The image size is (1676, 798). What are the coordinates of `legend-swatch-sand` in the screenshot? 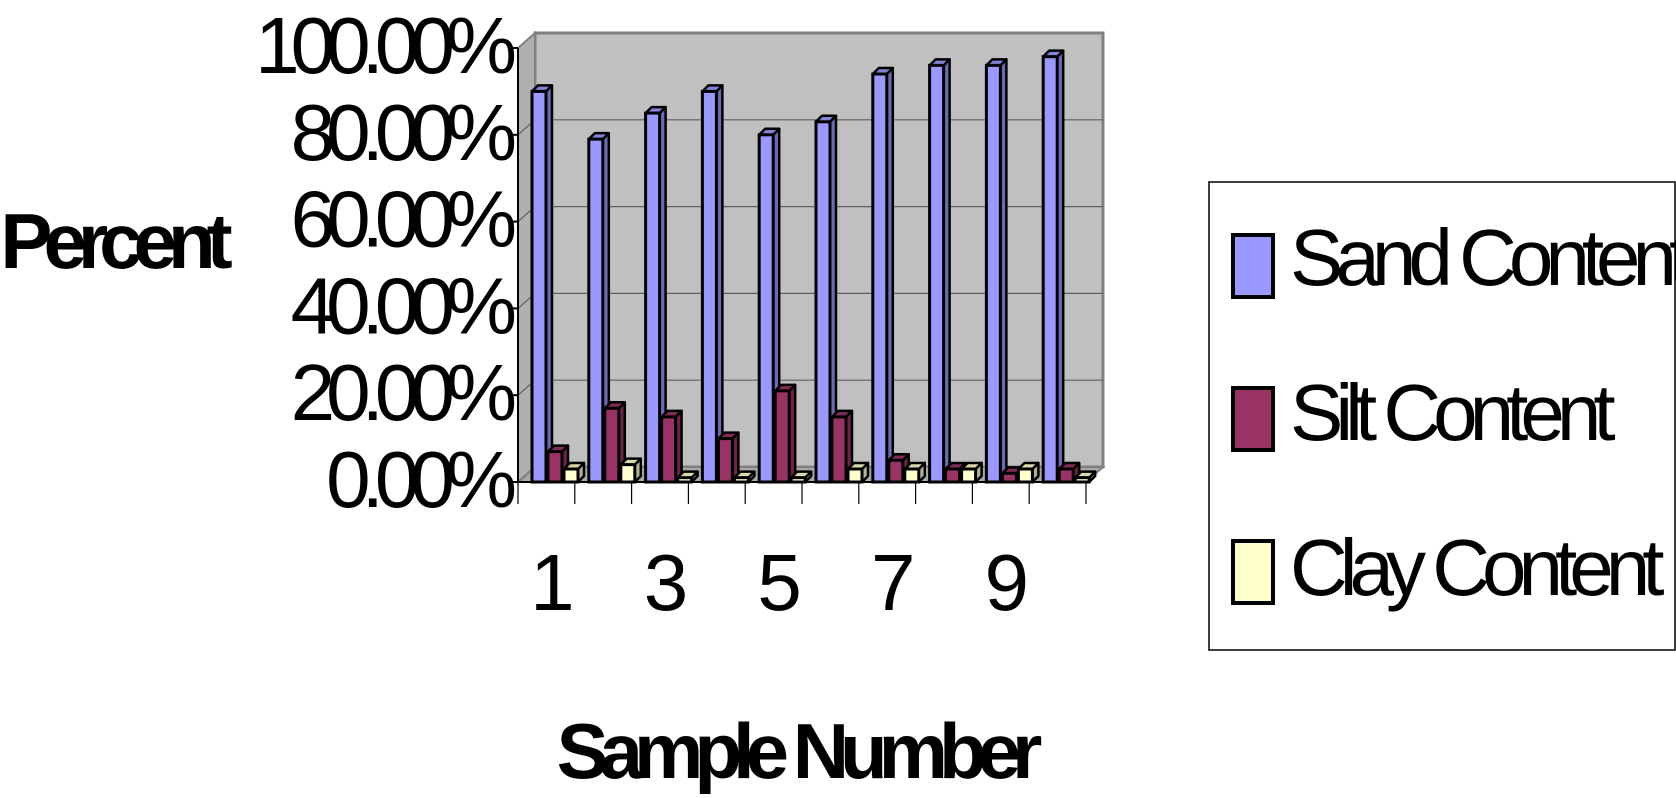 It's located at (1253, 266).